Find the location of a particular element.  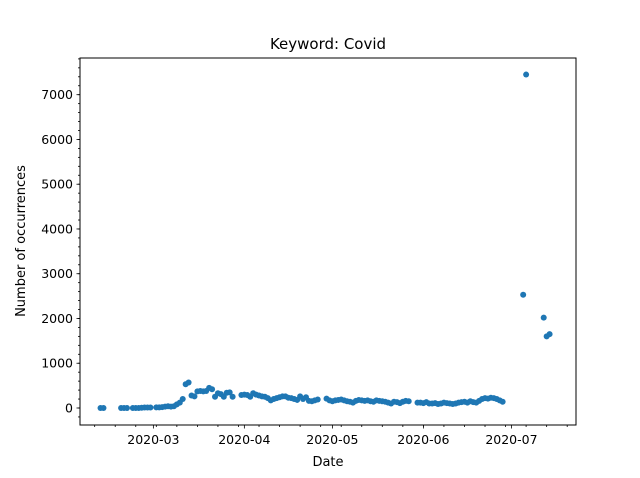

x-tick-label: 2020-07 is located at coordinates (511, 439).